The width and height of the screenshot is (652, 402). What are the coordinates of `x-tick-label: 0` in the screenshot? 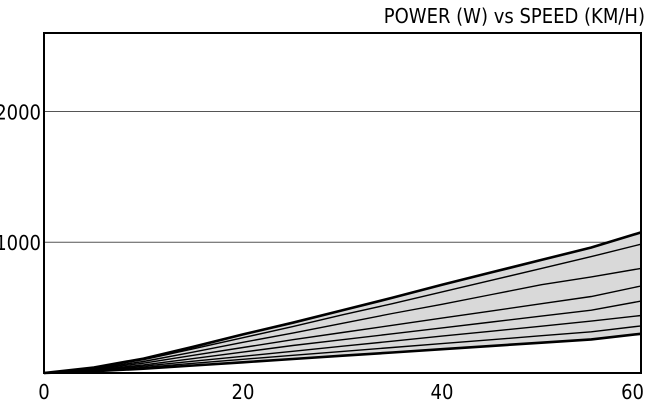 It's located at (43, 391).